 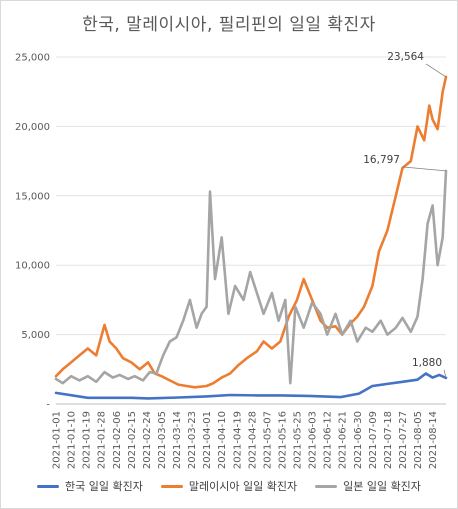 I want to click on data-label: 16,797, so click(x=381, y=160).